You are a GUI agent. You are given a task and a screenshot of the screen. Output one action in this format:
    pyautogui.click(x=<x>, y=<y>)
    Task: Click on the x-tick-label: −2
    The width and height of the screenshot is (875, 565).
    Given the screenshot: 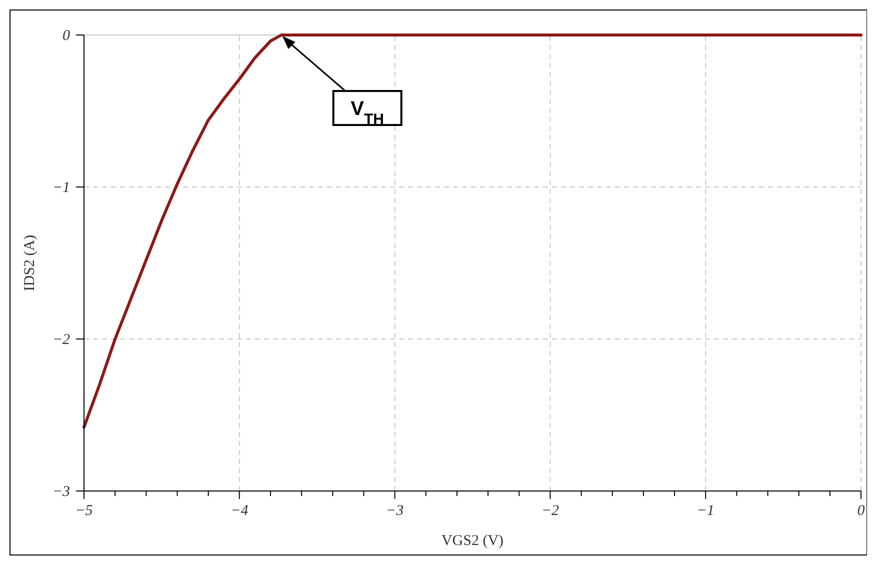 What is the action you would take?
    pyautogui.click(x=550, y=511)
    